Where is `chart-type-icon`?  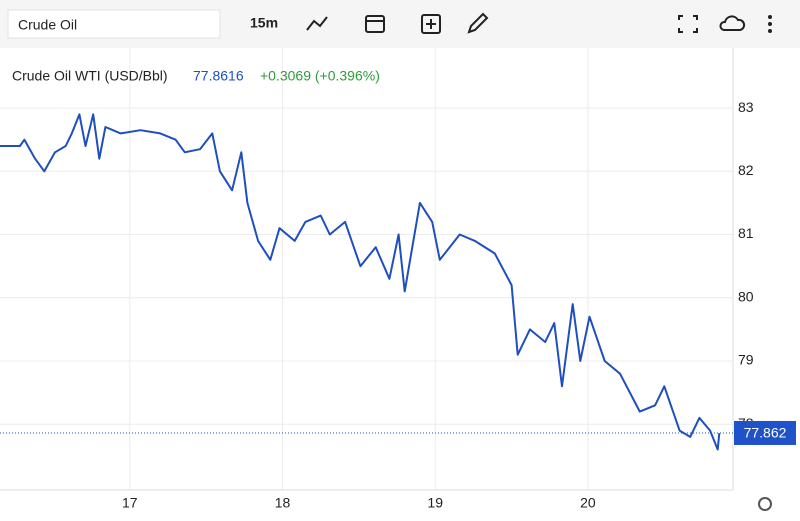 chart-type-icon is located at coordinates (317, 23).